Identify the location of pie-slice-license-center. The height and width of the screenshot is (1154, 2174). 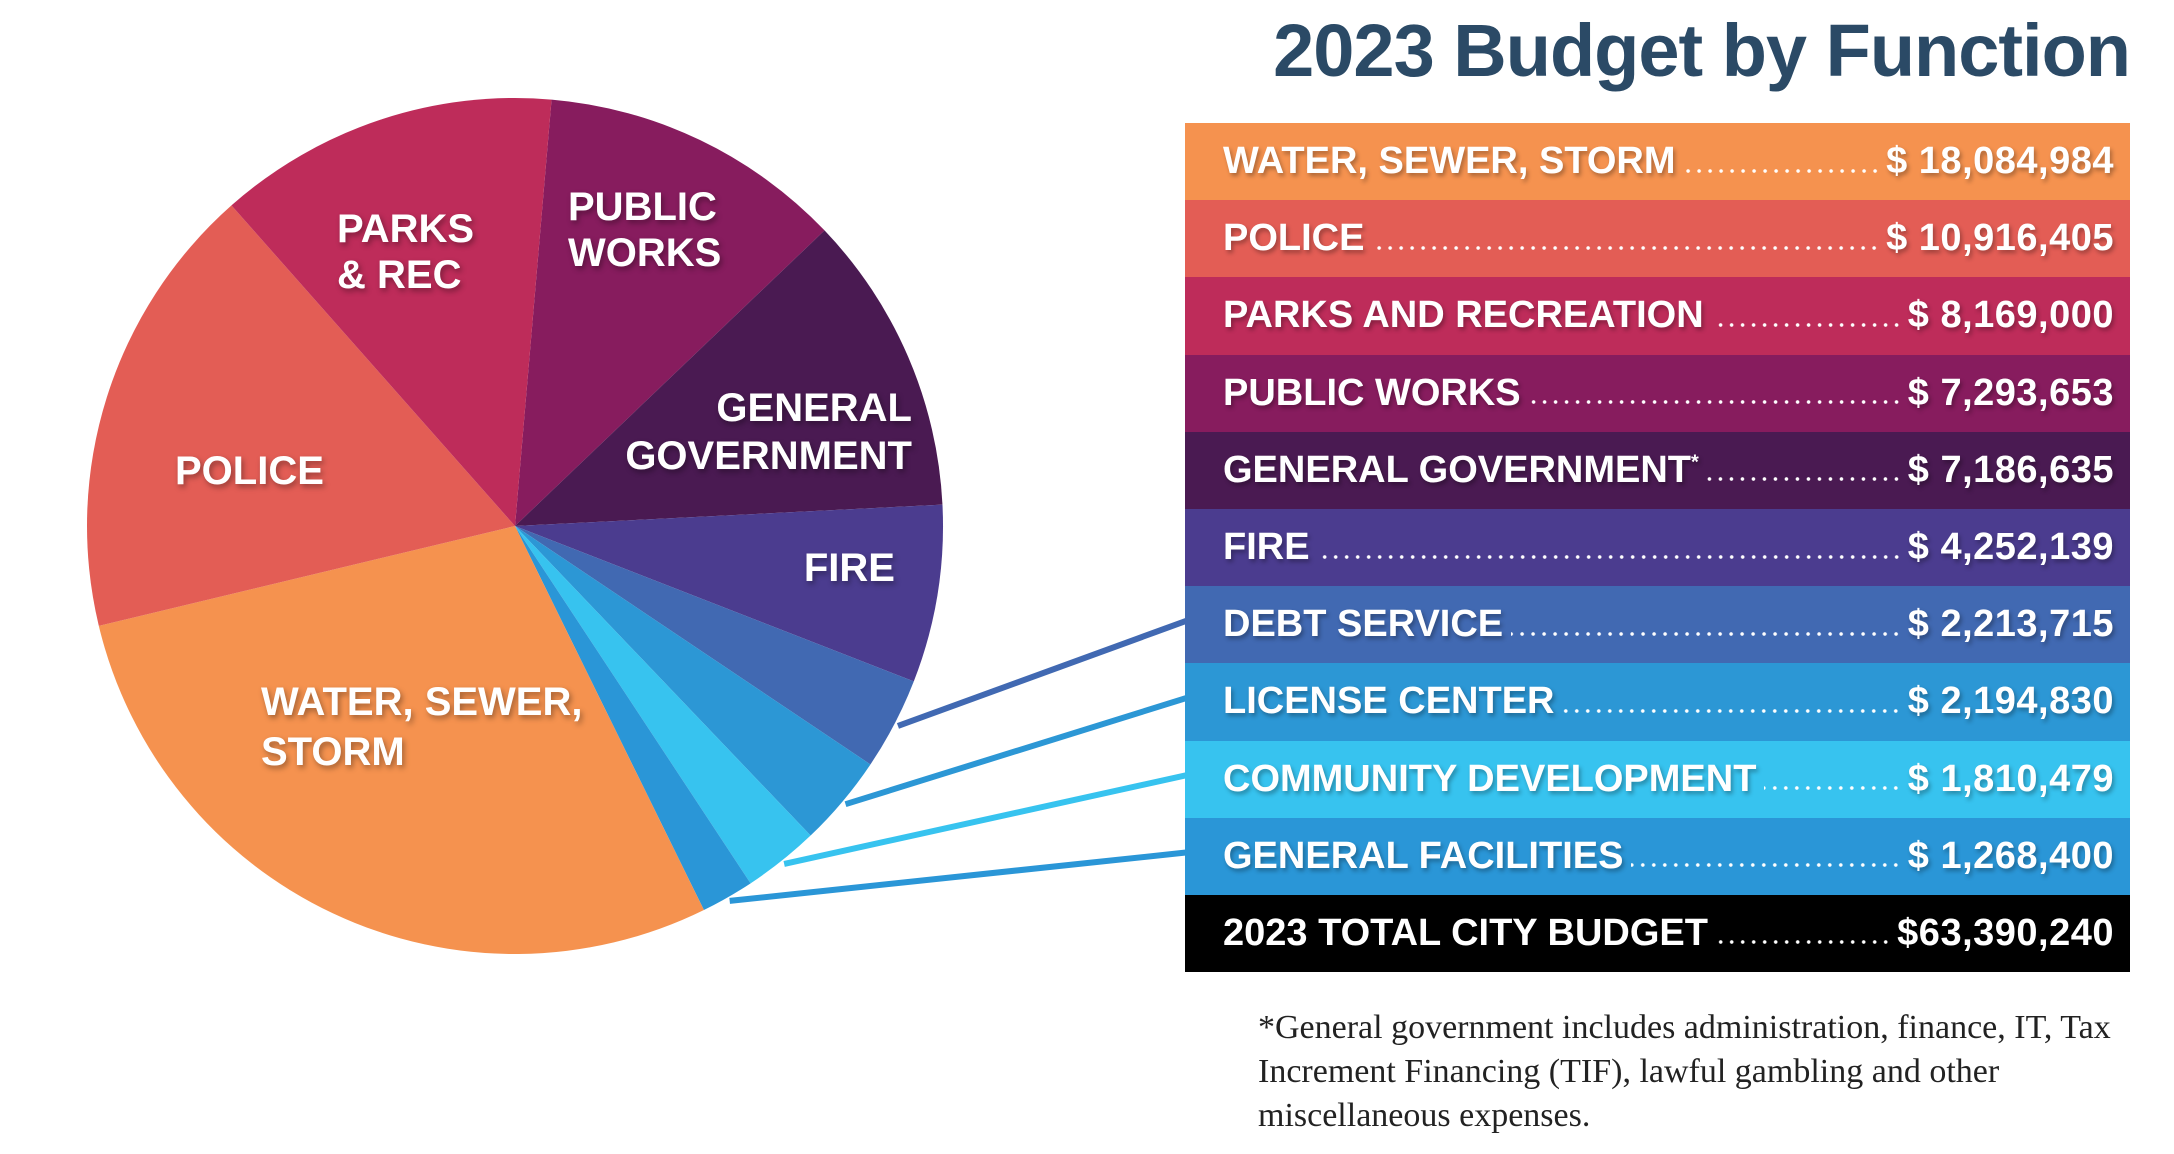
(693, 681).